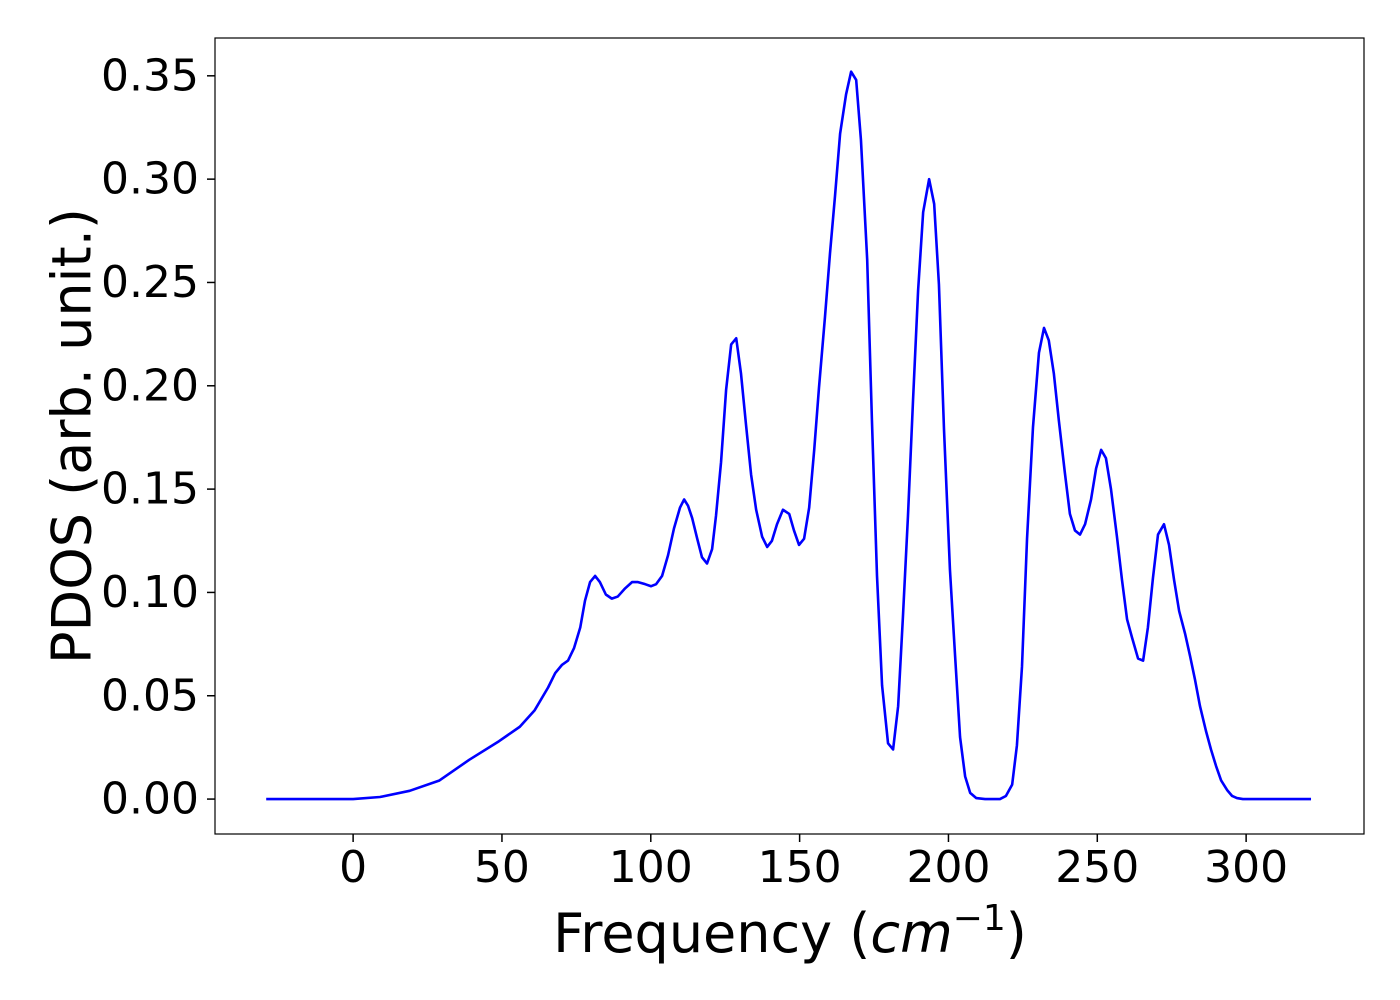 This screenshot has height=1000, width=1400. Describe the element at coordinates (72, 436) in the screenshot. I see `y-axis-label: PDOS (arb. unit.)` at that location.